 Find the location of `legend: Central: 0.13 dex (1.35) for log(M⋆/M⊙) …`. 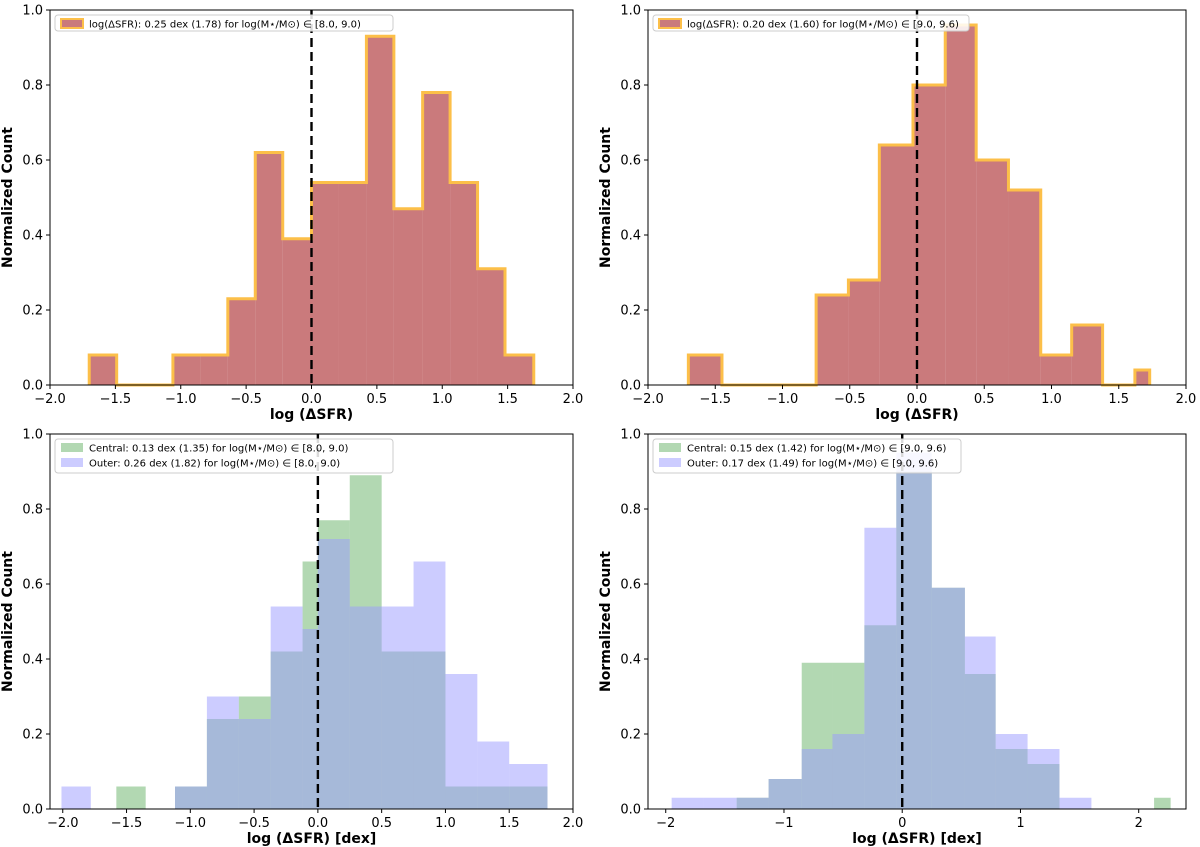

legend: Central: 0.13 dex (1.35) for log(M⋆/M⊙) … is located at coordinates (224, 456).